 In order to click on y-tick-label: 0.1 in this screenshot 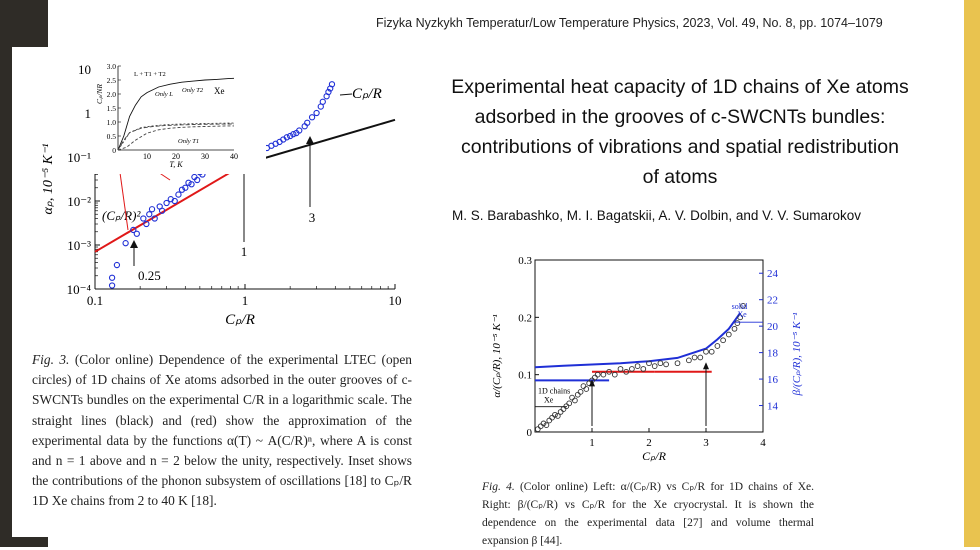, I will do `click(525, 376)`.